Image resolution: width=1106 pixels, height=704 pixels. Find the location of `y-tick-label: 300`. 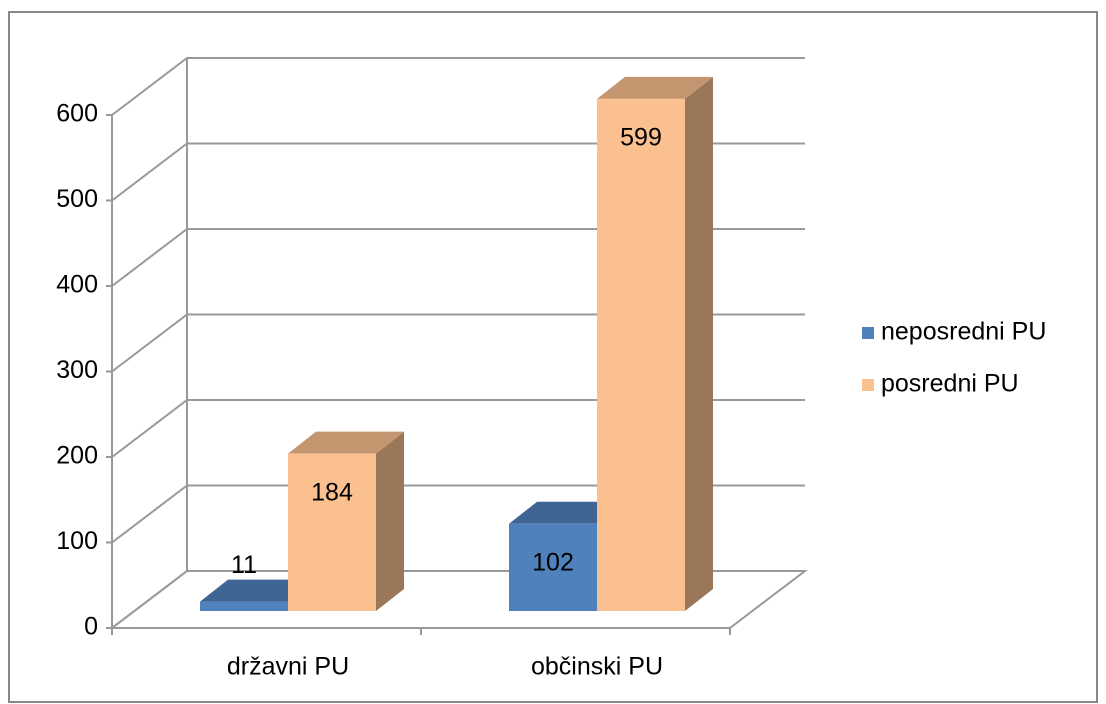

y-tick-label: 300 is located at coordinates (77, 370).